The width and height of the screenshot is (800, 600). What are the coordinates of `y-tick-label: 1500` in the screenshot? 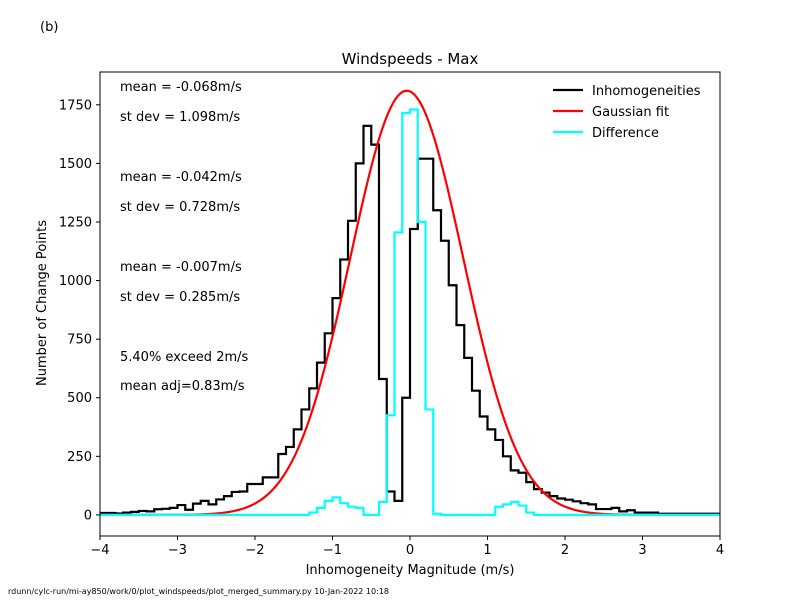 It's located at (75, 164).